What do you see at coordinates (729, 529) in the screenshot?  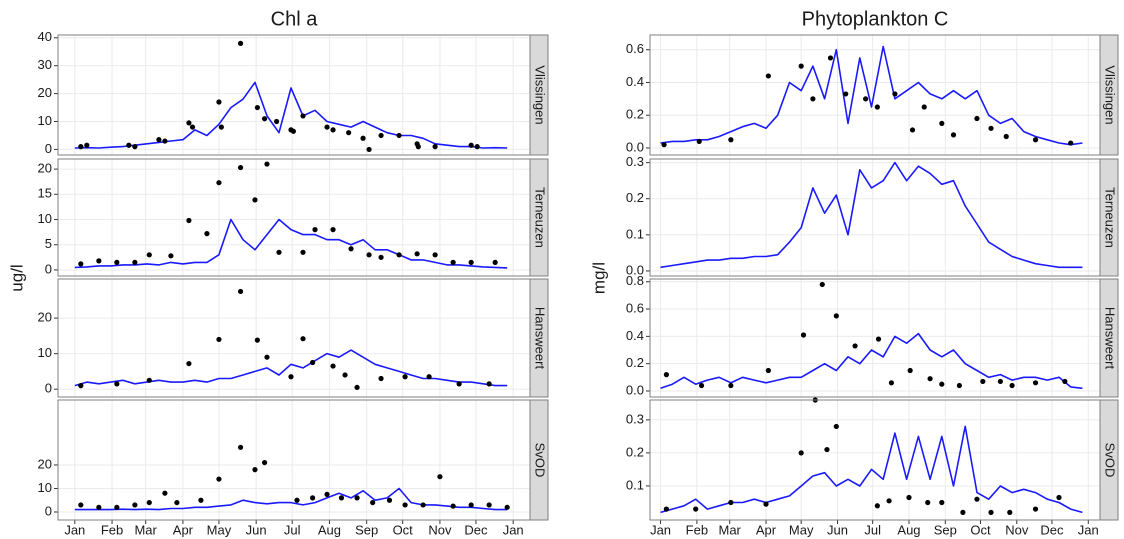 I see `x-tick-label: Mar` at bounding box center [729, 529].